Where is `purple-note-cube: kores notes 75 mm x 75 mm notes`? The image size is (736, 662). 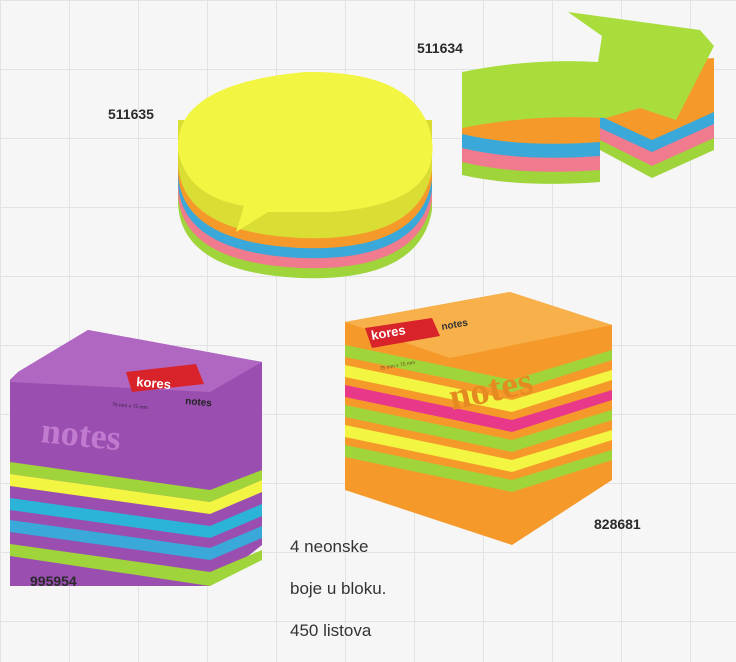 purple-note-cube: kores notes 75 mm x 75 mm notes is located at coordinates (136, 458).